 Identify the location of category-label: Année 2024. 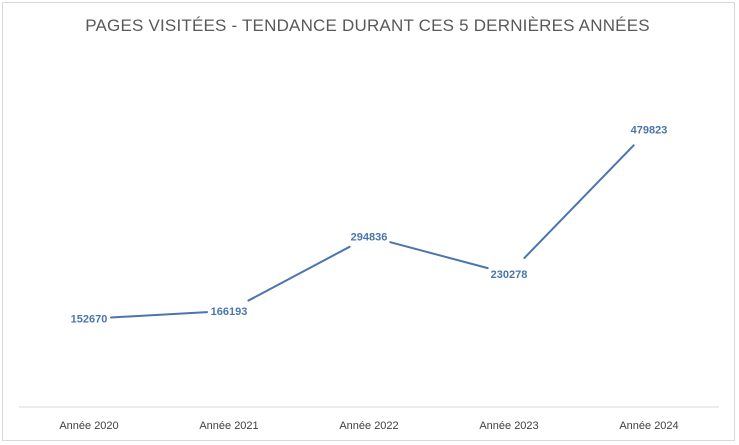
(648, 426).